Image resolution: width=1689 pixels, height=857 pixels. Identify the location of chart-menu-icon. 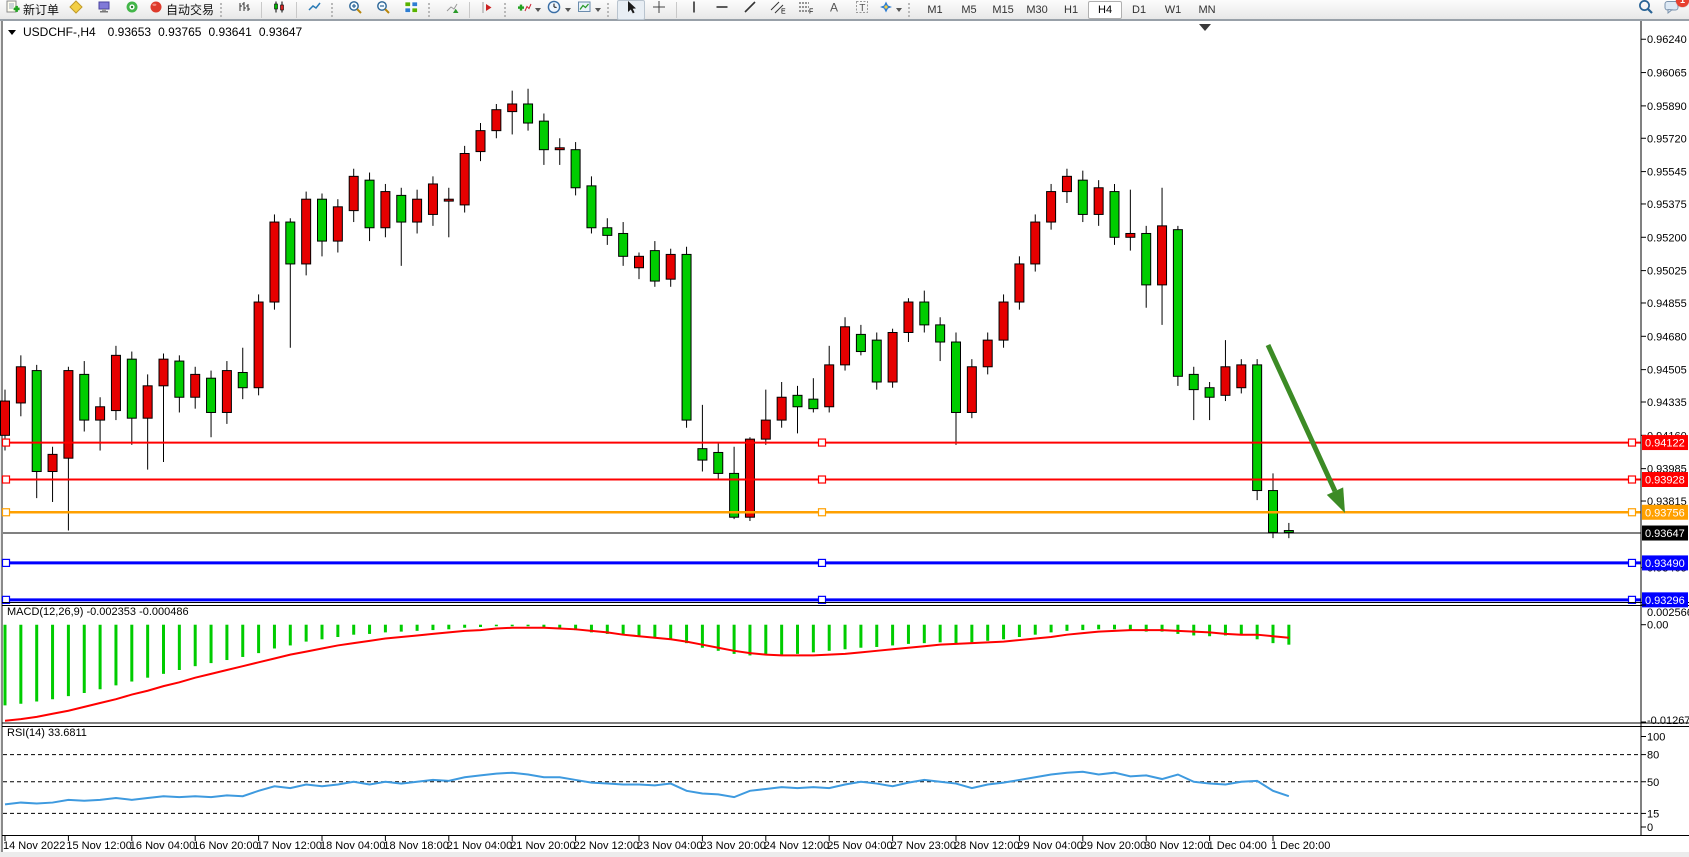
(12, 32).